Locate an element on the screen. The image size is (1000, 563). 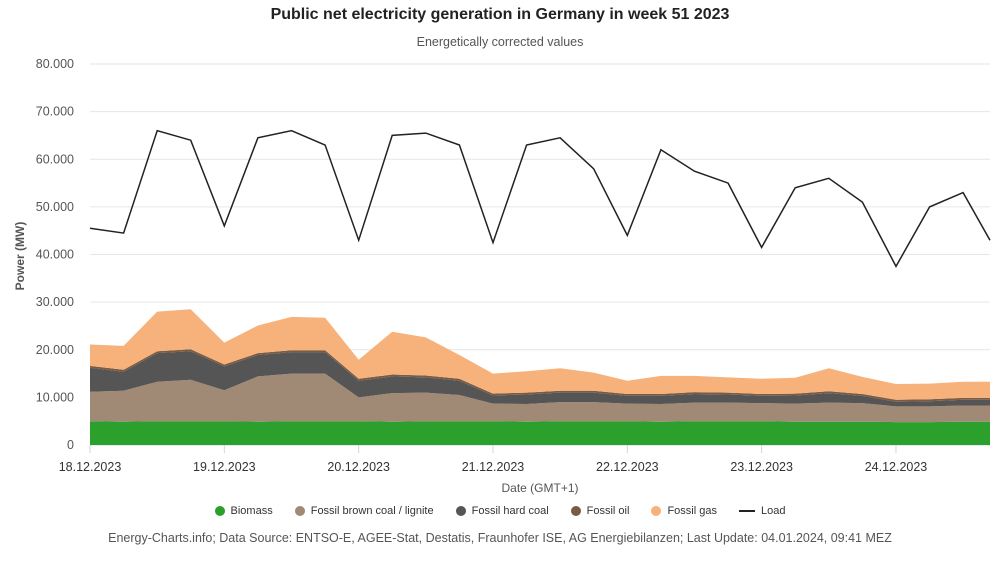
x-tick-label: 24.12.2023 is located at coordinates (896, 467).